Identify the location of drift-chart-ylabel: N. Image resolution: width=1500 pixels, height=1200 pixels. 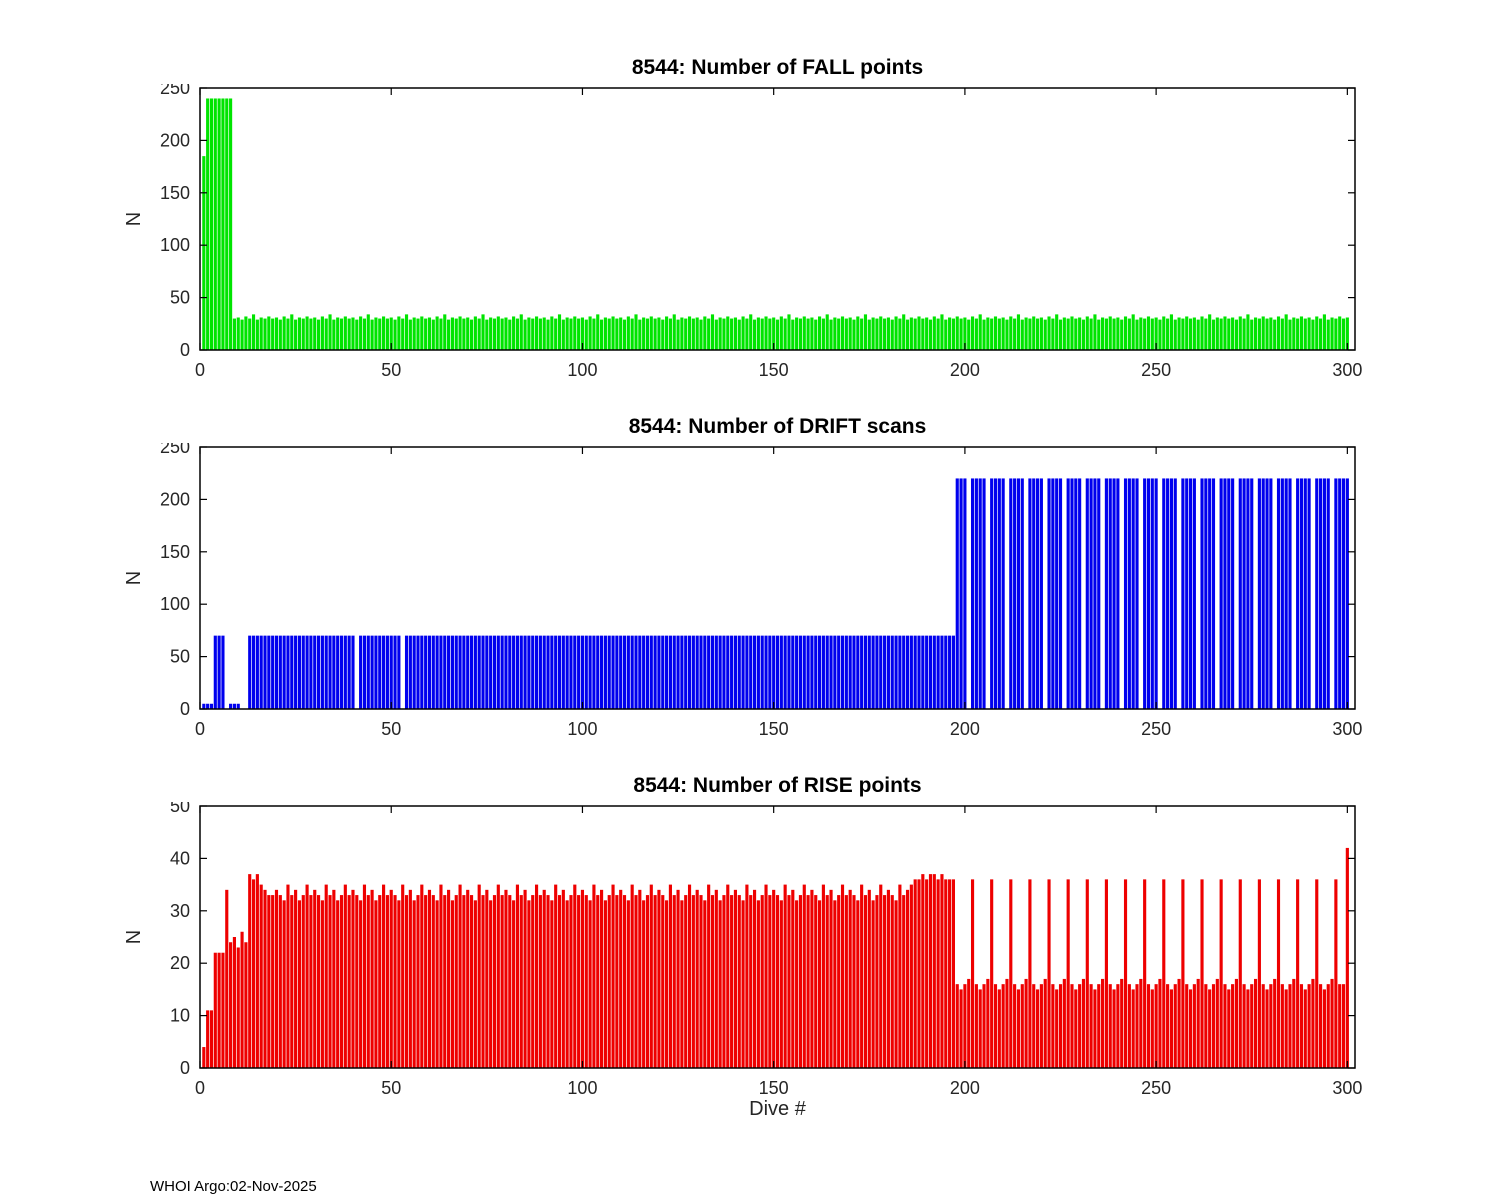
(134, 578).